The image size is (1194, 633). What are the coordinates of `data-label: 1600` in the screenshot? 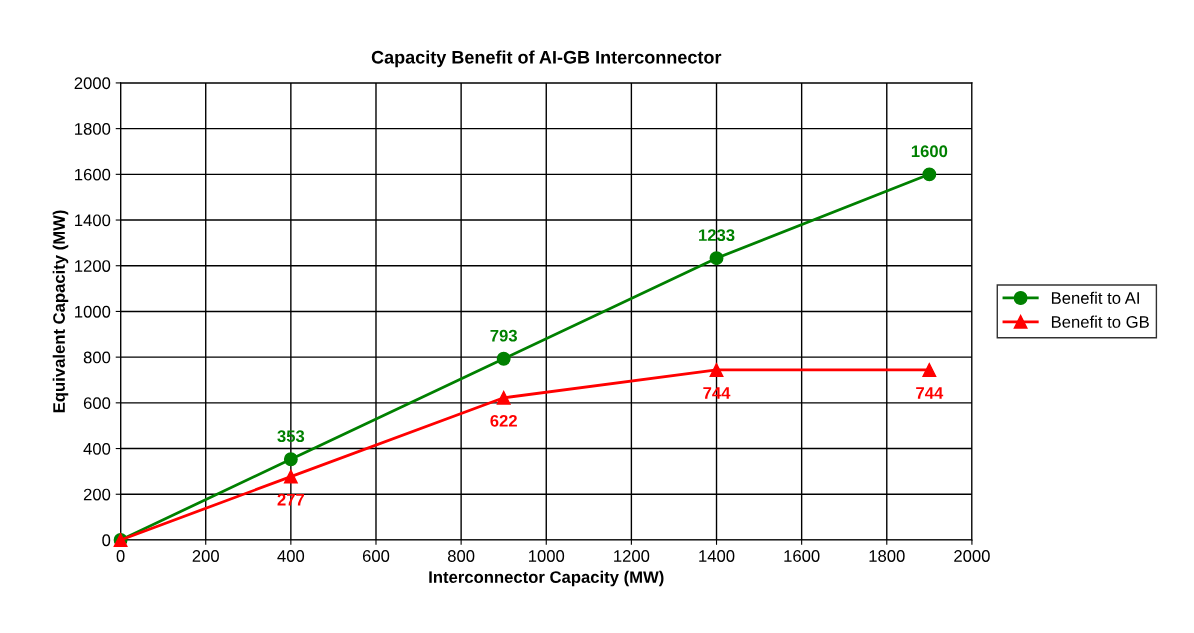 It's located at (929, 151).